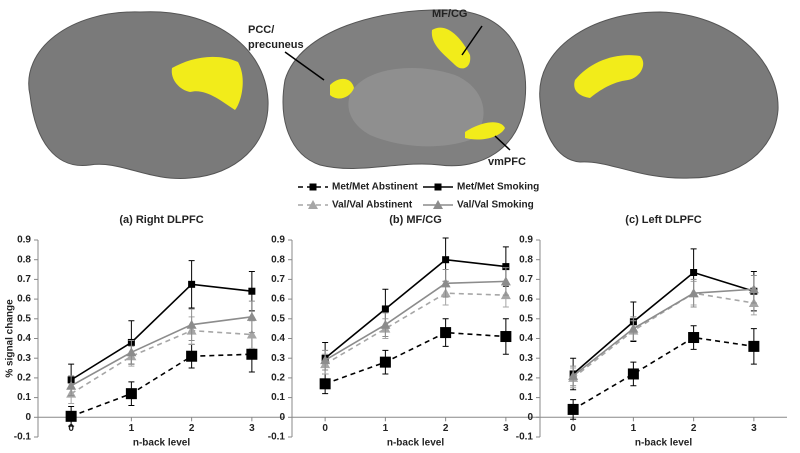 This screenshot has height=453, width=800. What do you see at coordinates (278, 338) in the screenshot?
I see `y-tick-label: 0.4` at bounding box center [278, 338].